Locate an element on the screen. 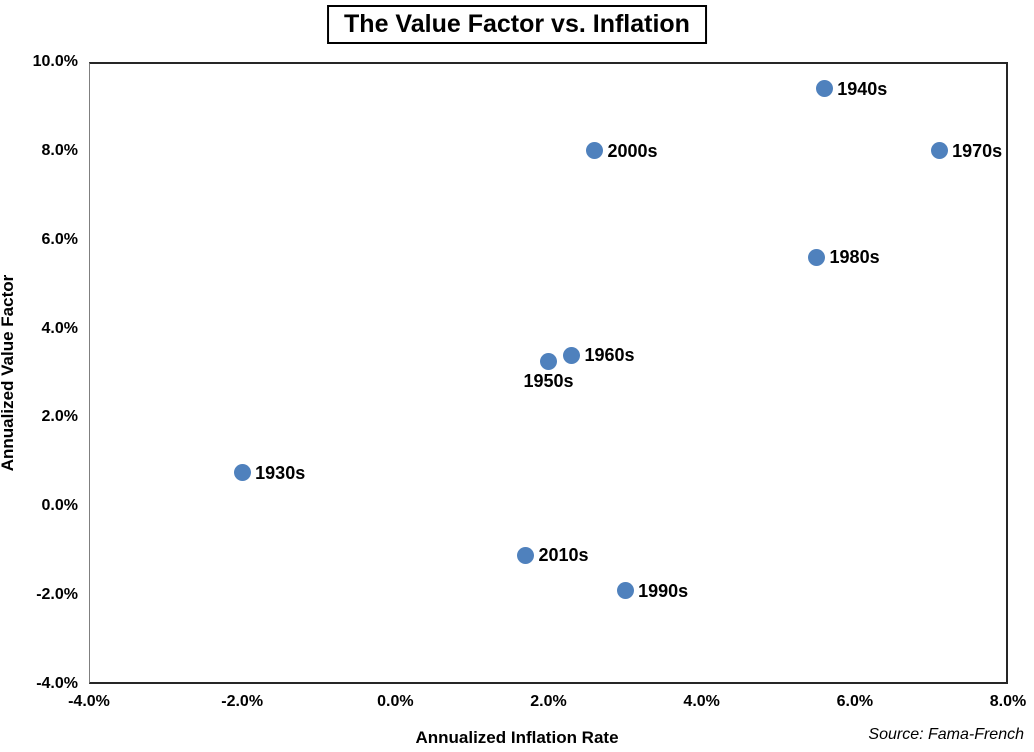 This screenshot has width=1034, height=752. data-point-2000s is located at coordinates (594, 151).